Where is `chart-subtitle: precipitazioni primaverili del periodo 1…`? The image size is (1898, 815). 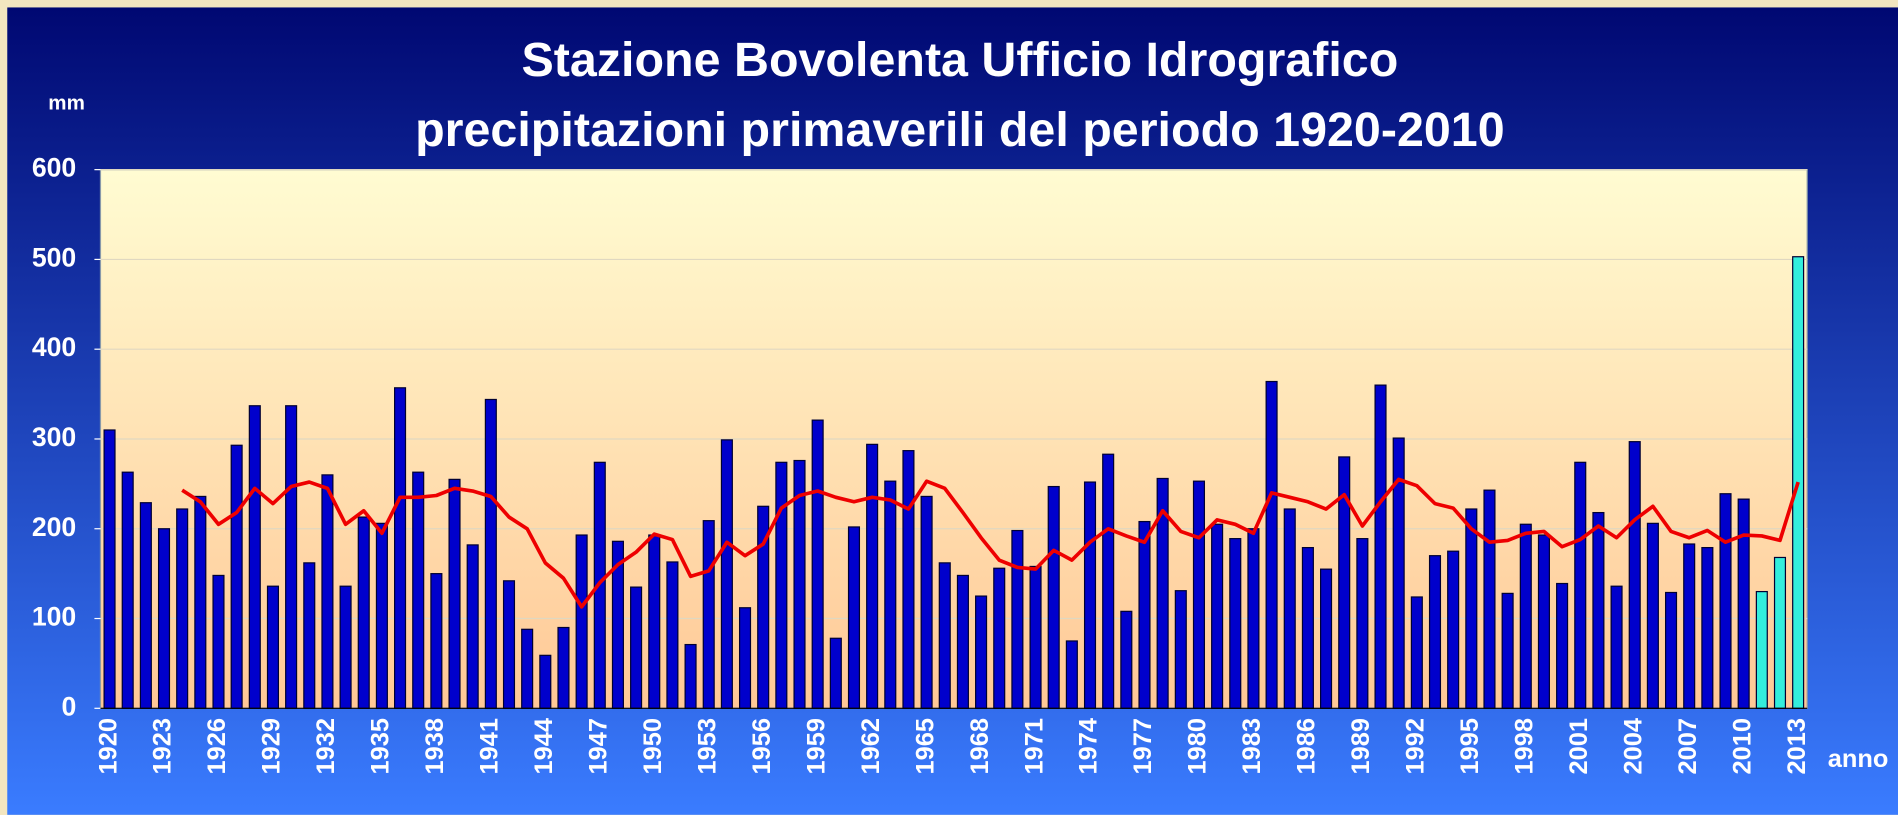
chart-subtitle: precipitazioni primaverili del periodo 1… is located at coordinates (960, 130).